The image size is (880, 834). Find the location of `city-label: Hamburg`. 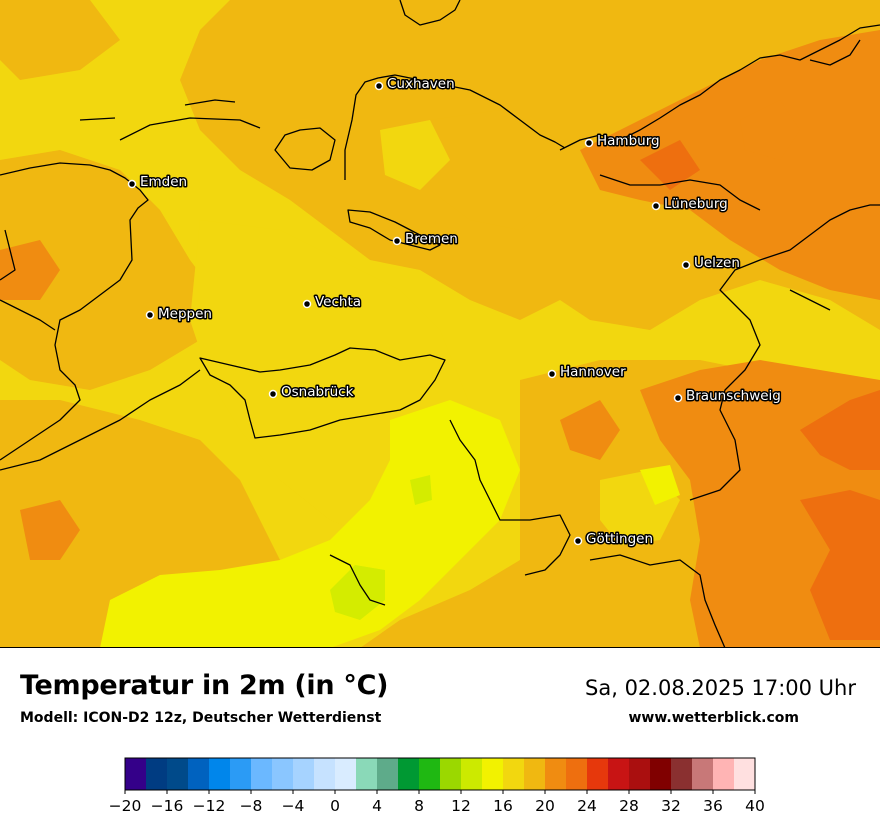

city-label: Hamburg is located at coordinates (628, 141).